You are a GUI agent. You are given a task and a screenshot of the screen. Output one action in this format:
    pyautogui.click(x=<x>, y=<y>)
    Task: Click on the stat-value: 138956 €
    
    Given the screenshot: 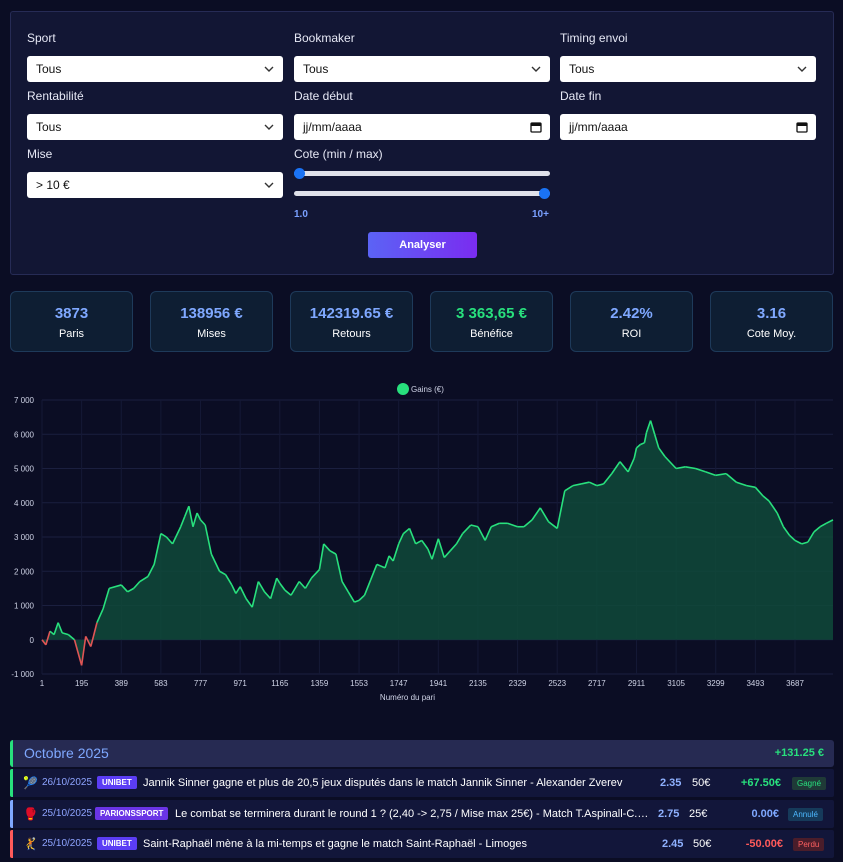 What is the action you would take?
    pyautogui.click(x=211, y=313)
    